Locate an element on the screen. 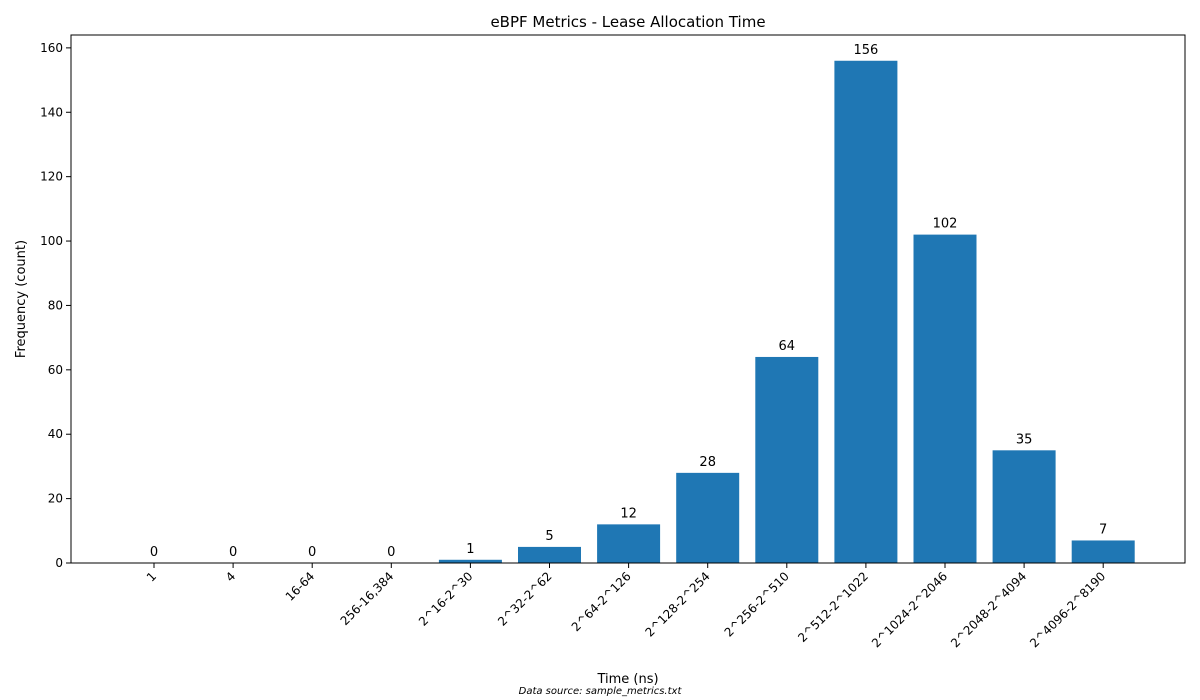 Image resolution: width=1200 pixels, height=700 pixels. chart-title: eBPF Metrics - Lease Allocation Time is located at coordinates (627, 22).